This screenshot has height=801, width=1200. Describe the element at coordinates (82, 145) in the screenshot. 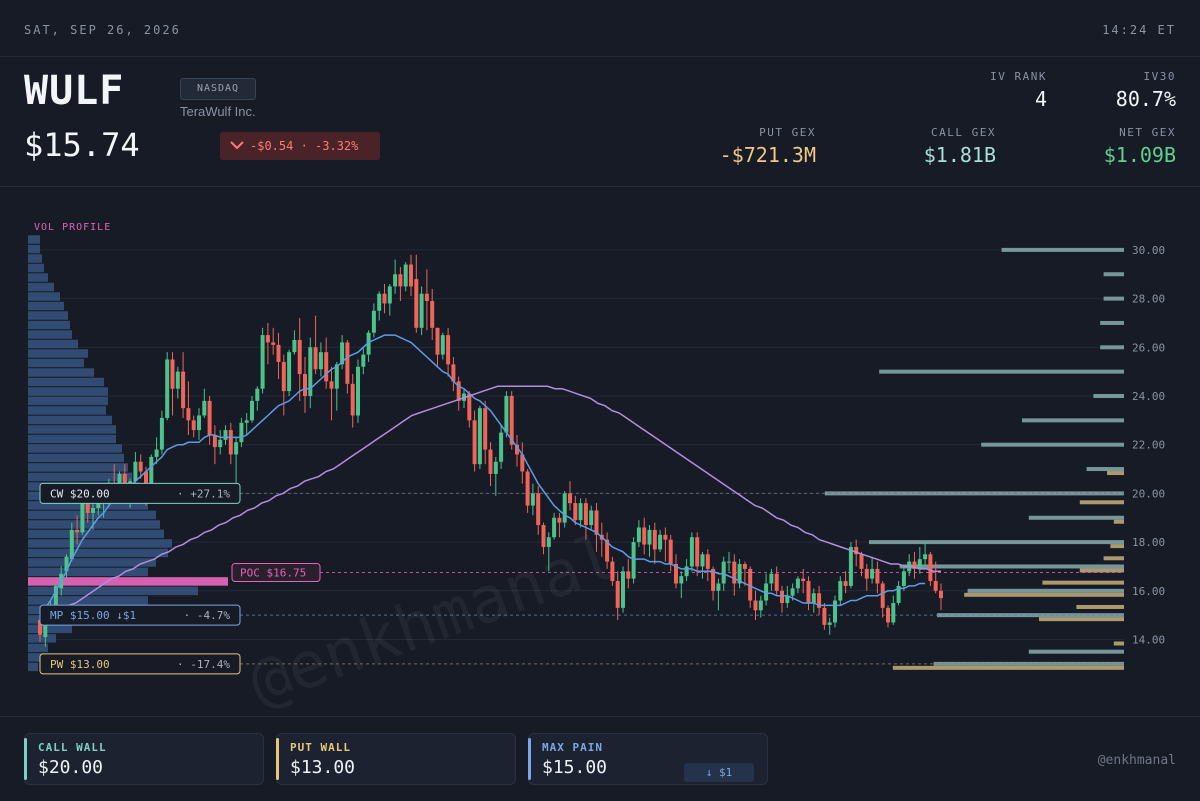

I see `last-price: $15.74` at that location.